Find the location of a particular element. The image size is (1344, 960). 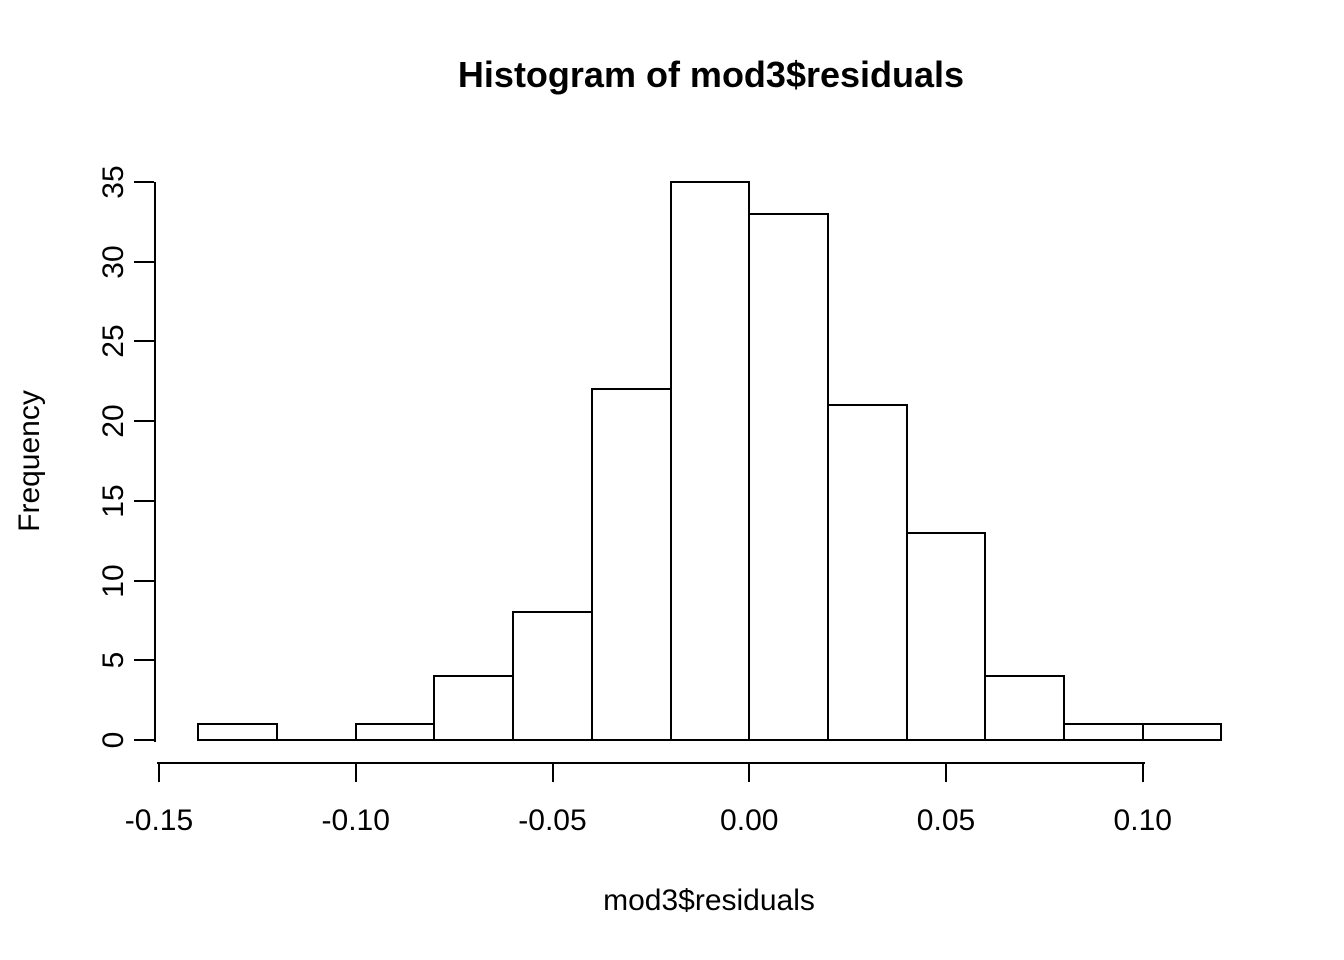

x-tick-label: 0.05 is located at coordinates (946, 820).